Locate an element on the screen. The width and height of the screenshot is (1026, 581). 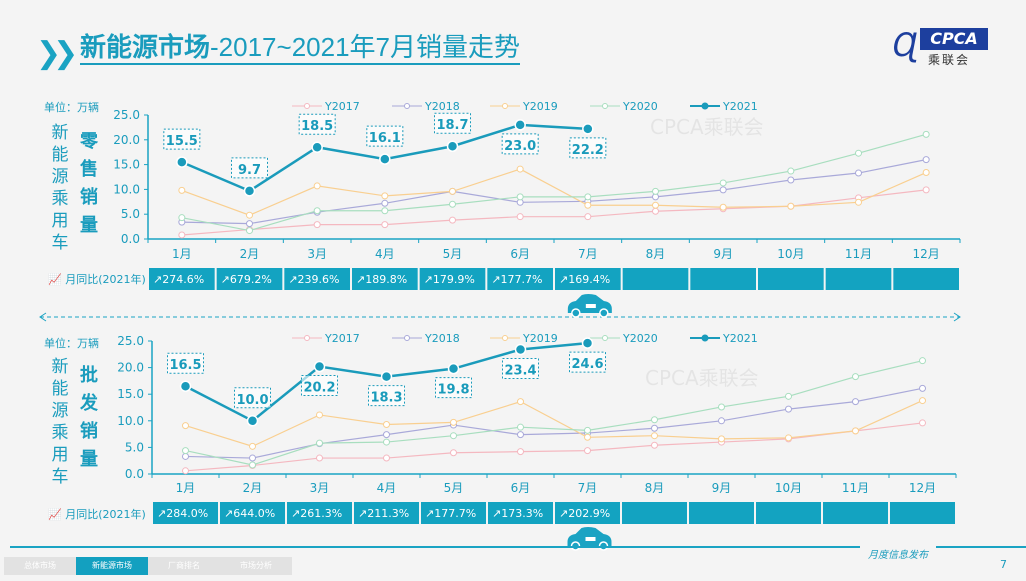
page-title: 新能源市场-2017~2021年7月销量走势 is located at coordinates (300, 48).